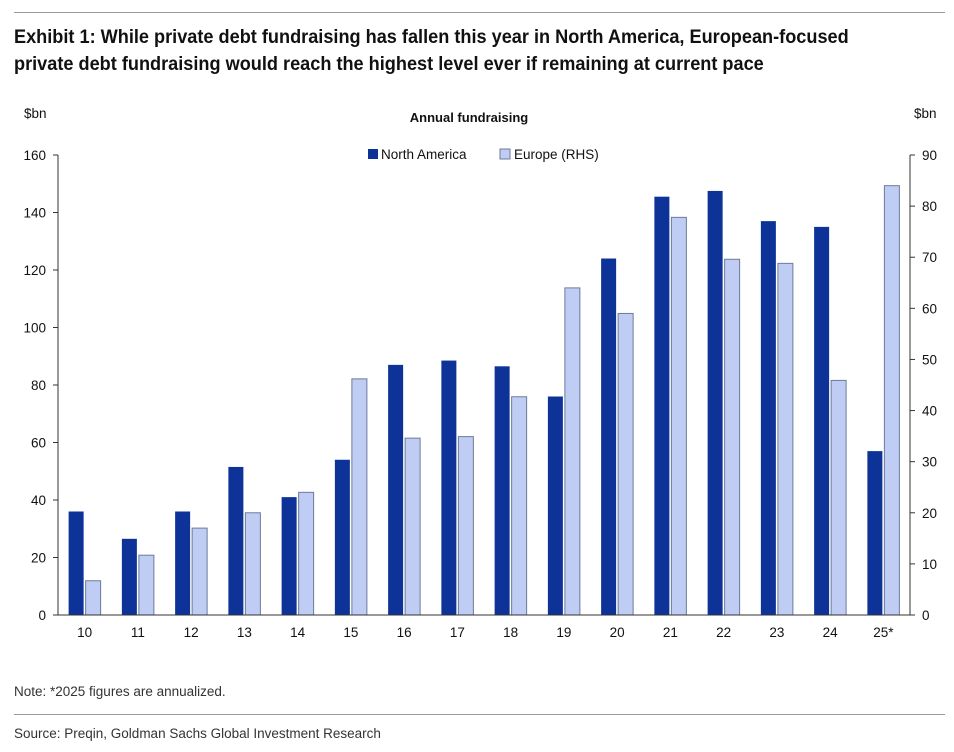 This screenshot has height=752, width=954. What do you see at coordinates (831, 632) in the screenshot?
I see `x-axis-tick-label: 24` at bounding box center [831, 632].